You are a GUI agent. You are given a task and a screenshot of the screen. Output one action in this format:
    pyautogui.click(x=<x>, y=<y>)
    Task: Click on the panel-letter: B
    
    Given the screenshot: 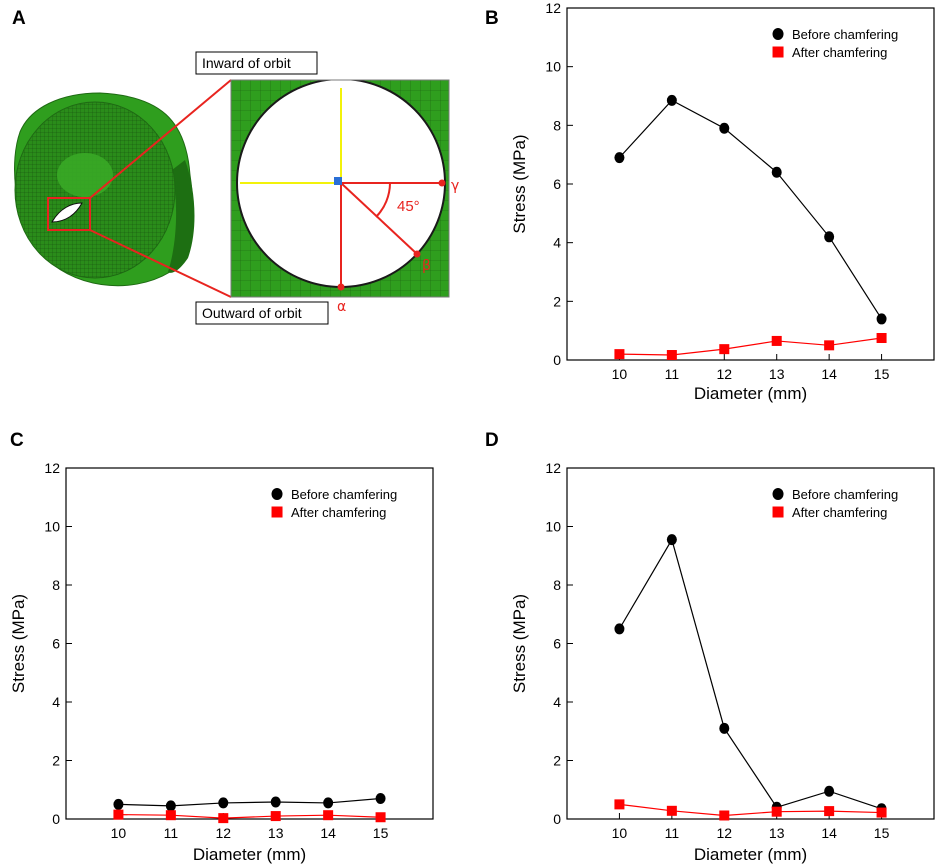 What is the action you would take?
    pyautogui.click(x=492, y=18)
    